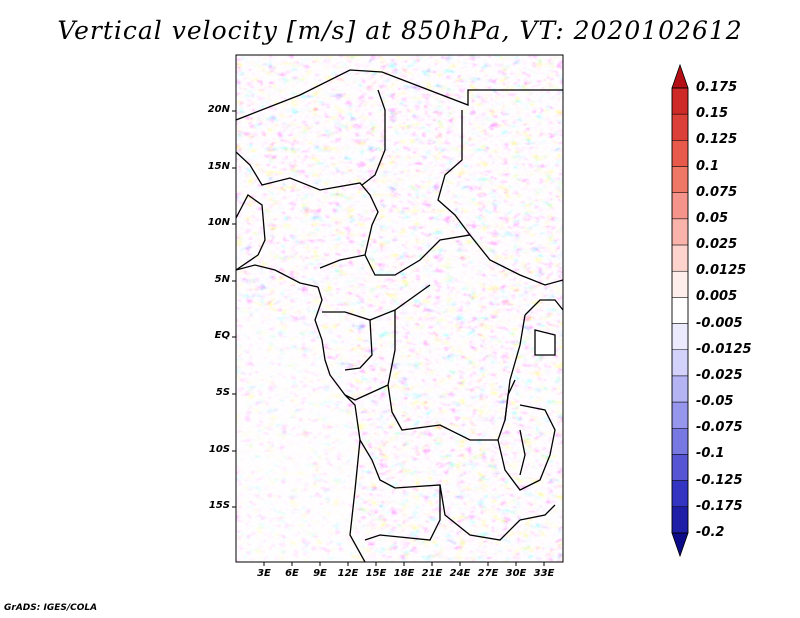 The image size is (800, 618). Describe the element at coordinates (712, 218) in the screenshot. I see `colorbar-label: 0.05` at that location.